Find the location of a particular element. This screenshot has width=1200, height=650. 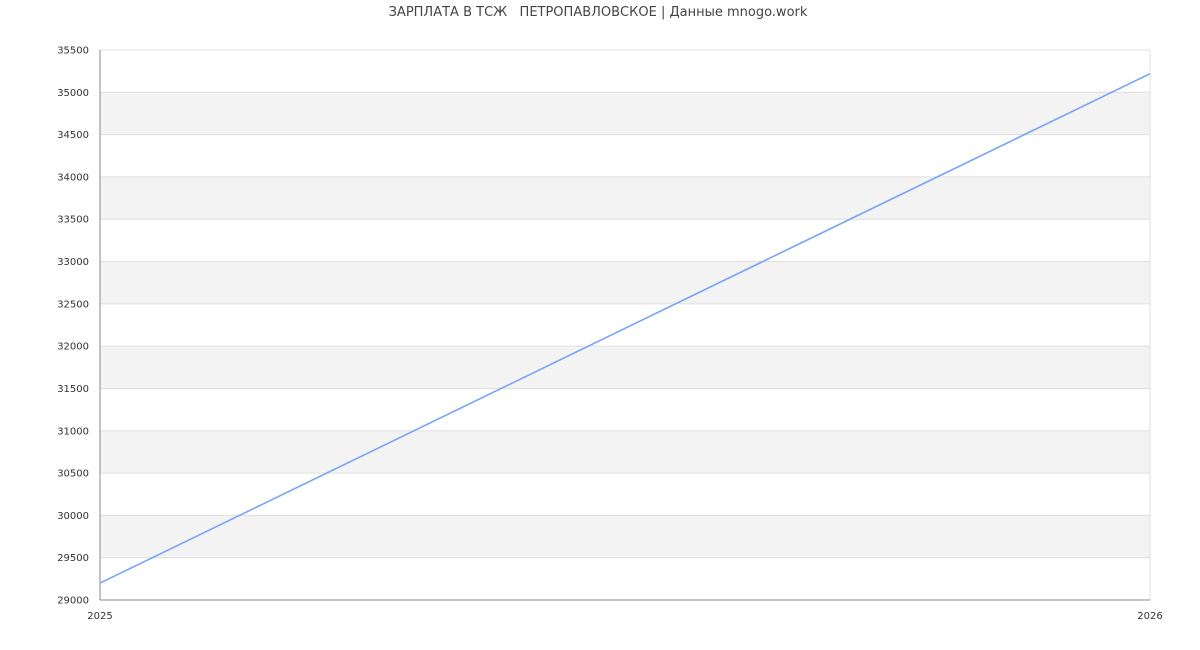

y-tick-label: 34500 is located at coordinates (73, 135).